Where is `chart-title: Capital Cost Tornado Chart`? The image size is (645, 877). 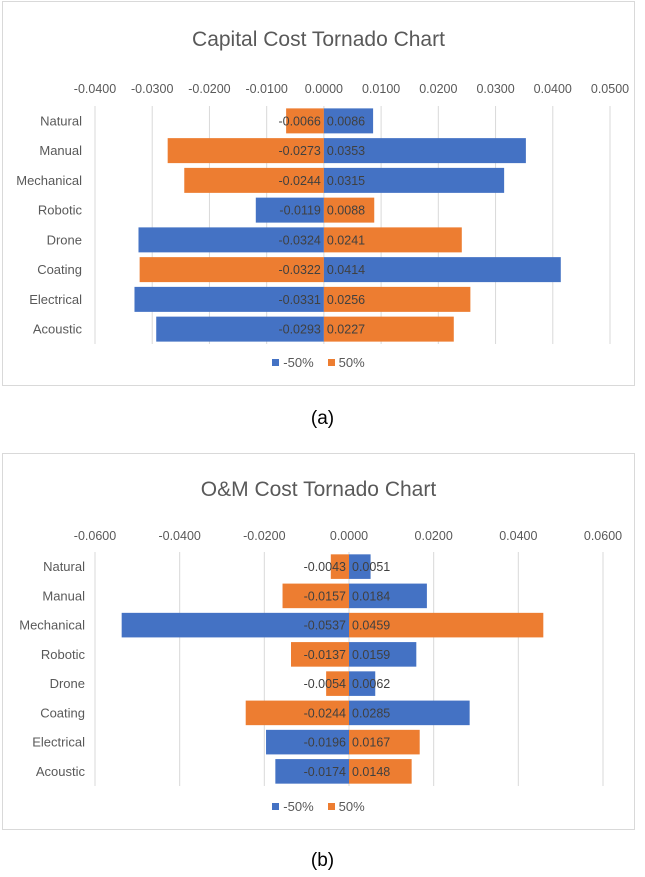
chart-title: Capital Cost Tornado Chart is located at coordinates (318, 39).